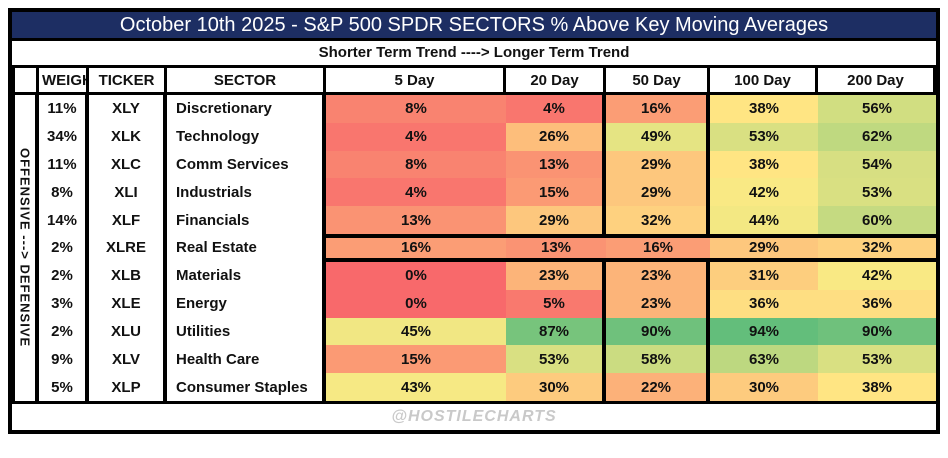 Image resolution: width=948 pixels, height=458 pixels. I want to click on ticker-cell: XLB, so click(128, 275).